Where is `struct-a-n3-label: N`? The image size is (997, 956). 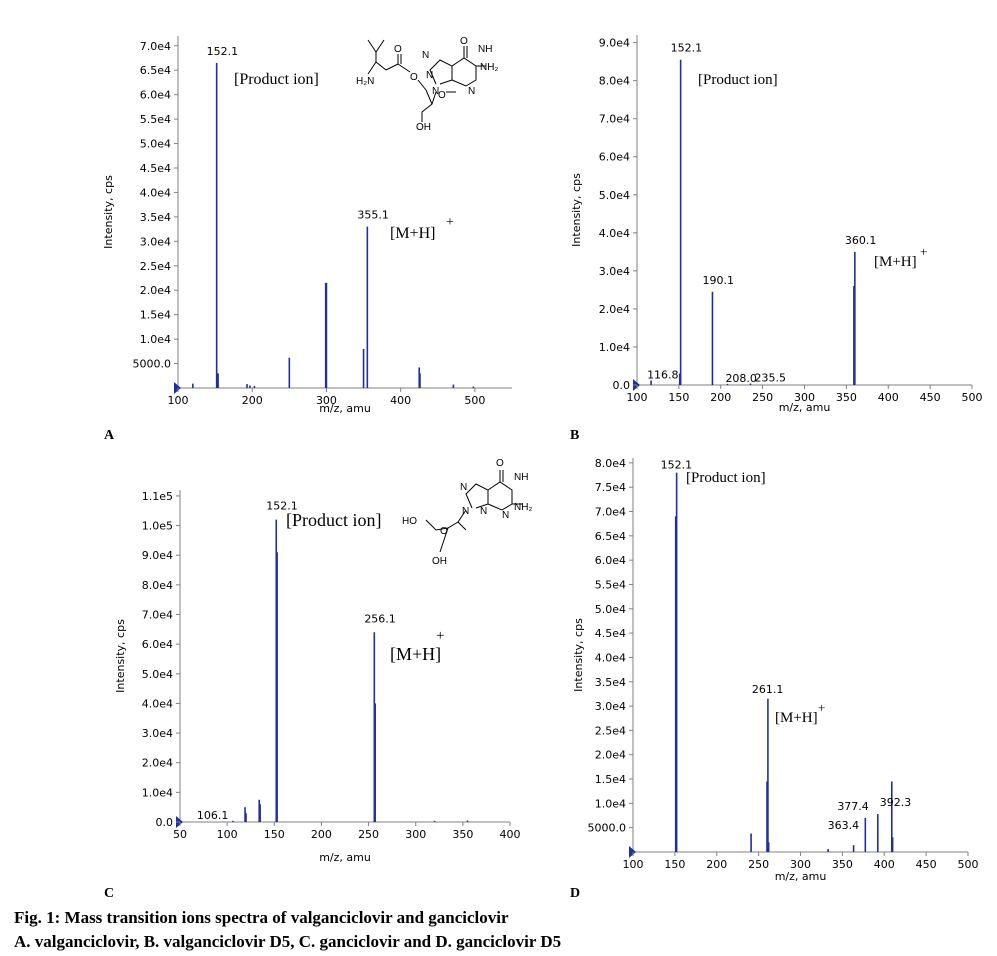
struct-a-n3-label: N is located at coordinates (435, 91).